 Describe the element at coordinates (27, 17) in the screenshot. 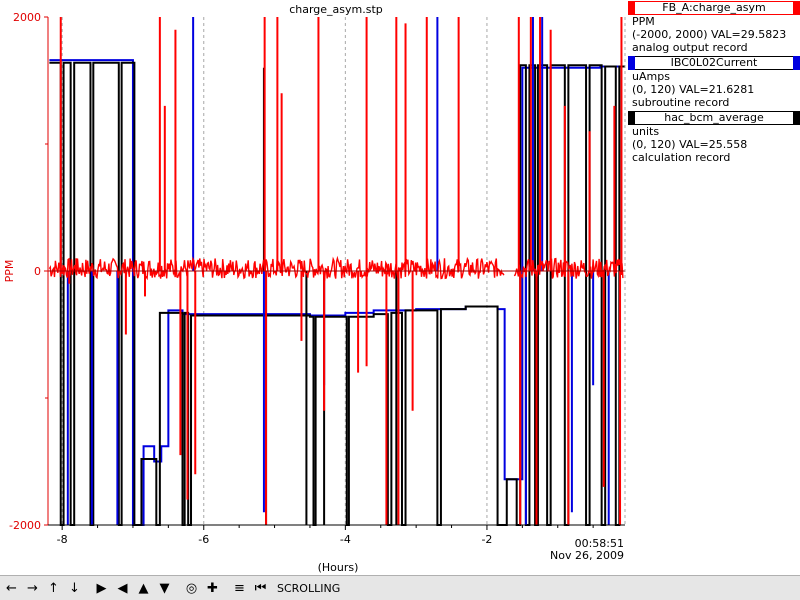

I see `y-tick-label-0: 2000` at that location.